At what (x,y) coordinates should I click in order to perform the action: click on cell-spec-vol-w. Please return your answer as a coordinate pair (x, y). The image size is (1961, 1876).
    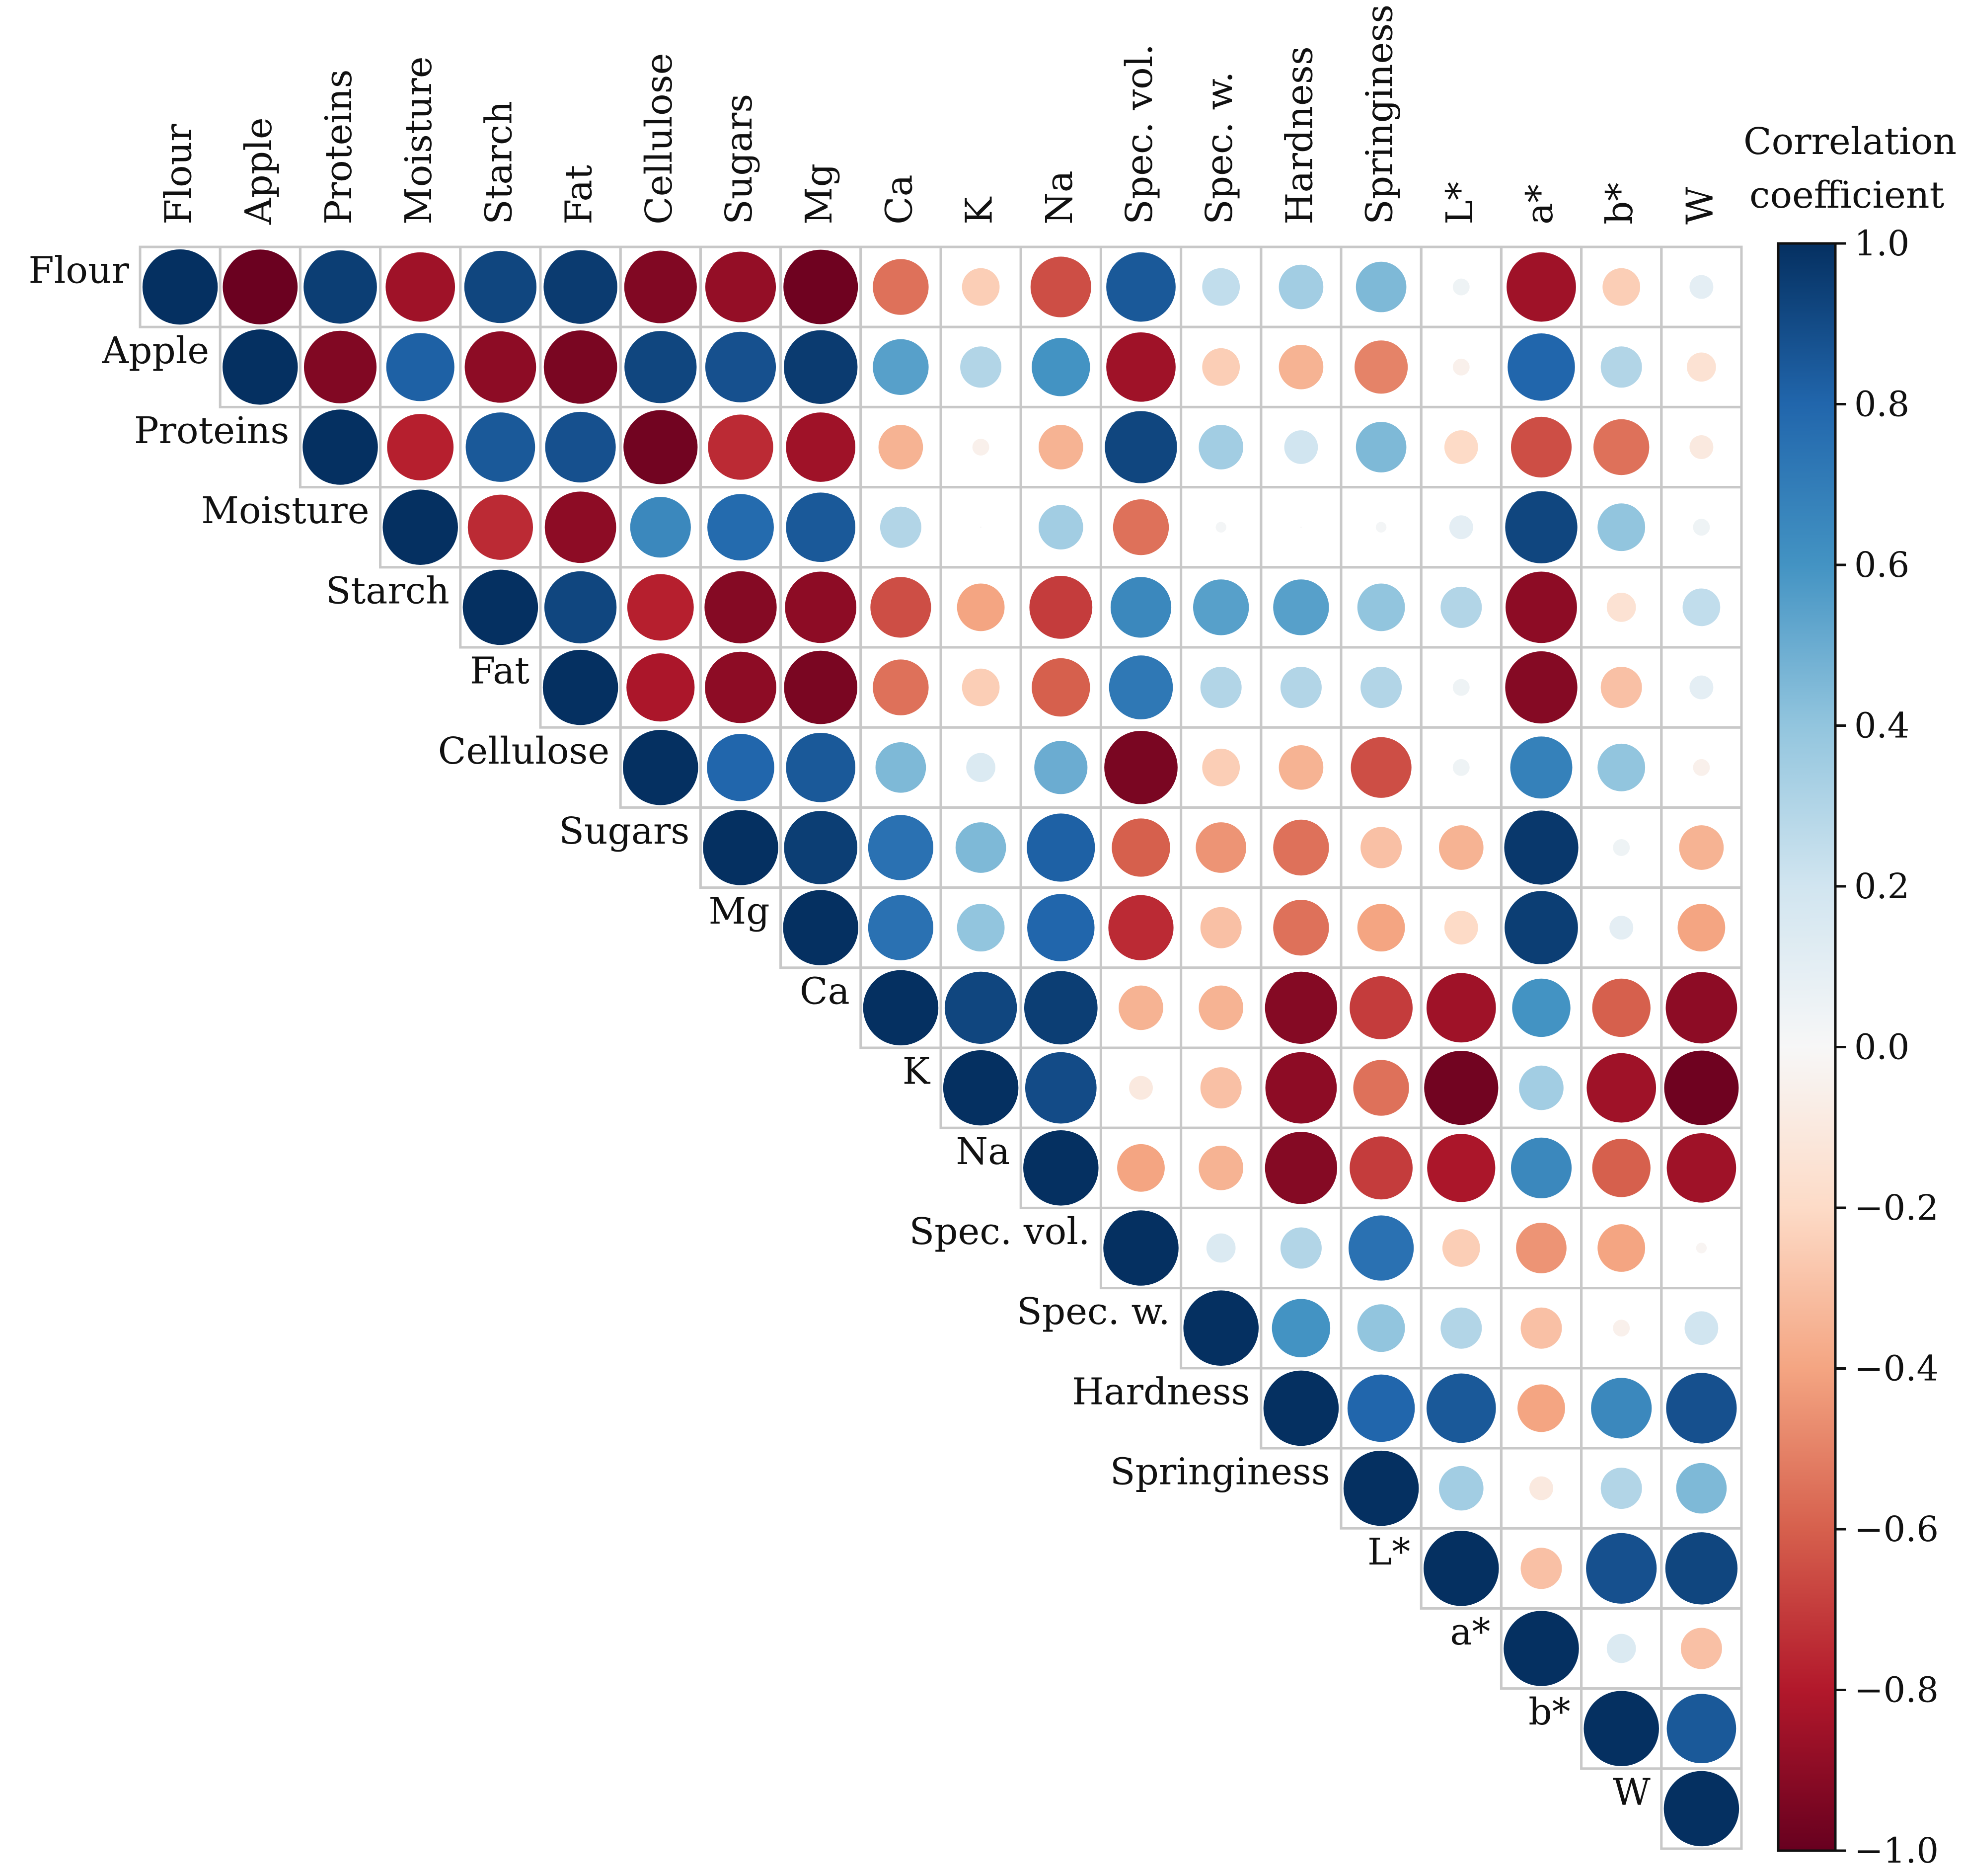
    Looking at the image, I should click on (1702, 1248).